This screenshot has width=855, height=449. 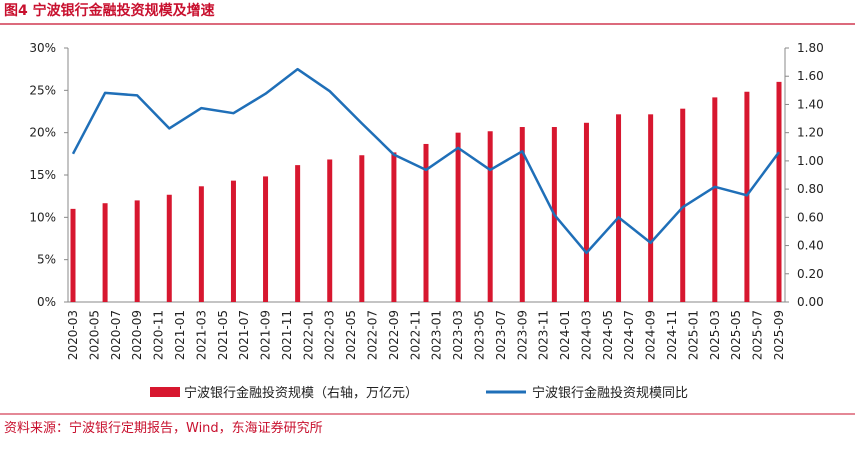 What do you see at coordinates (116, 335) in the screenshot?
I see `x-tick-label: 2020-07` at bounding box center [116, 335].